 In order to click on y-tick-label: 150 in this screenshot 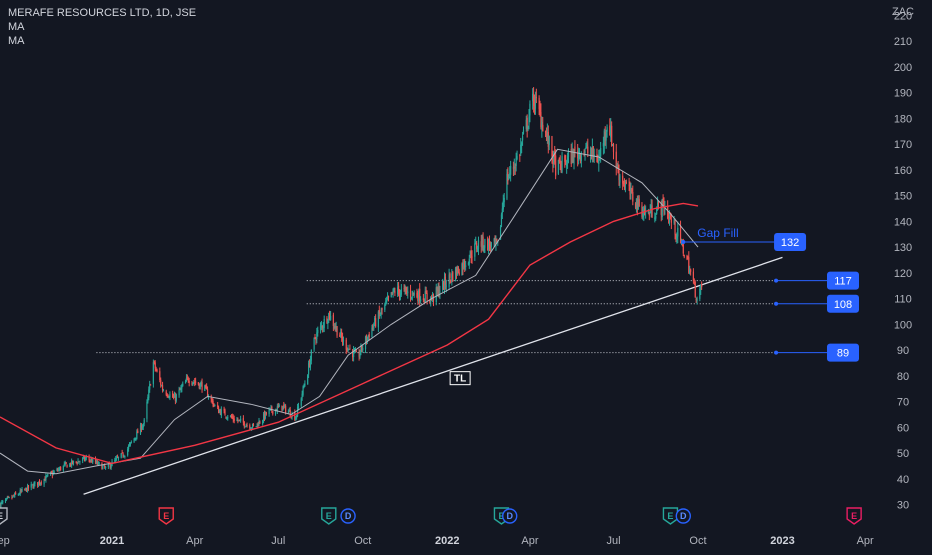, I will do `click(903, 197)`.